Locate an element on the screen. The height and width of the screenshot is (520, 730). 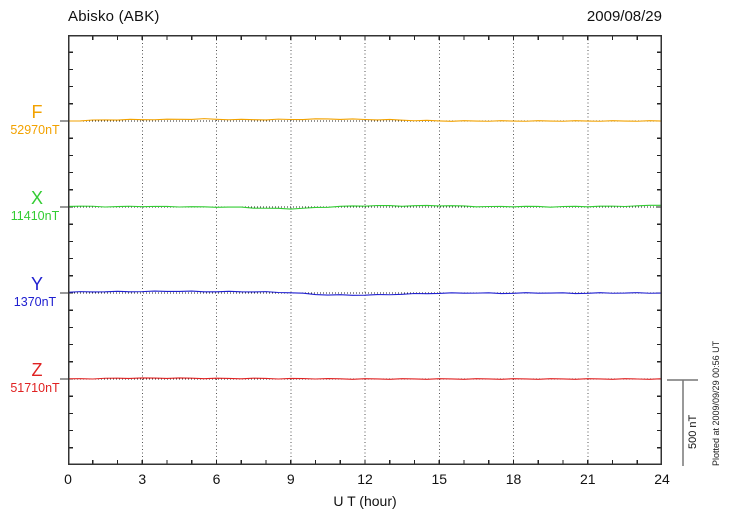
x-tick-label-21: 21 is located at coordinates (587, 479).